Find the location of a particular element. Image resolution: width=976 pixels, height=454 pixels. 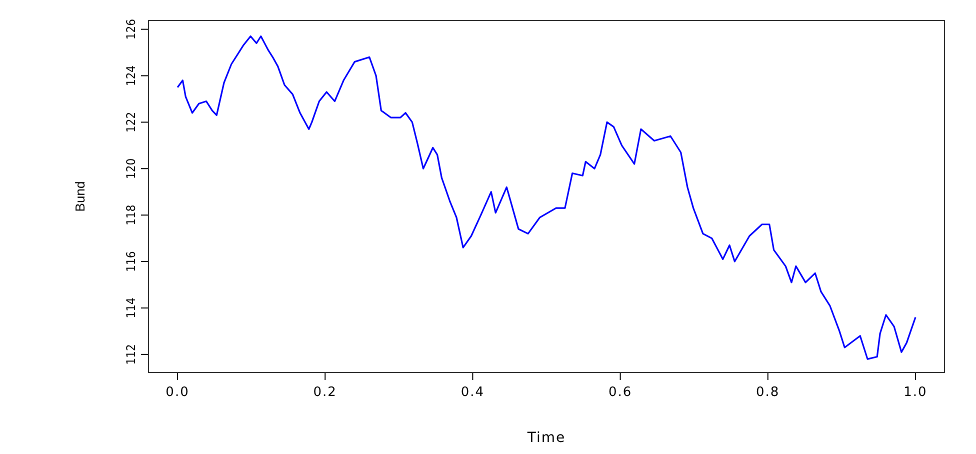

y-tick-label: 112 is located at coordinates (131, 354).